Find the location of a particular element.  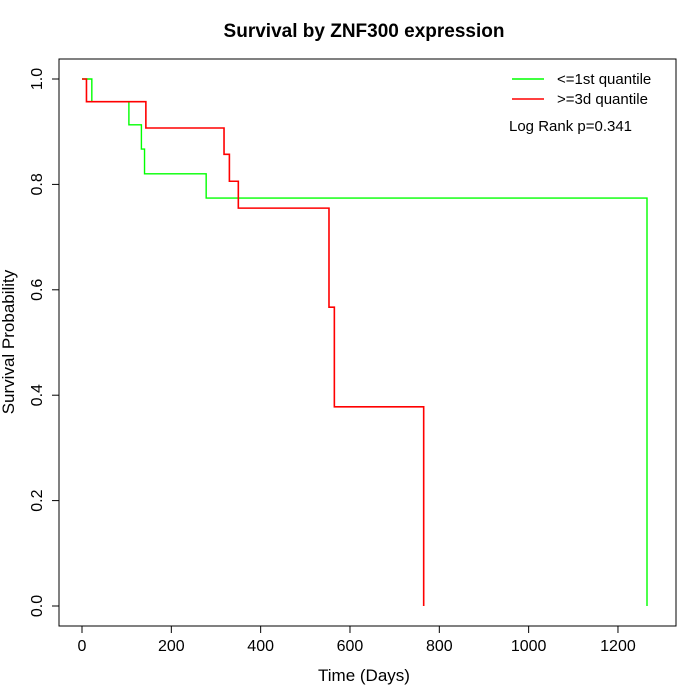

x-tick-label: 0 is located at coordinates (82, 646).